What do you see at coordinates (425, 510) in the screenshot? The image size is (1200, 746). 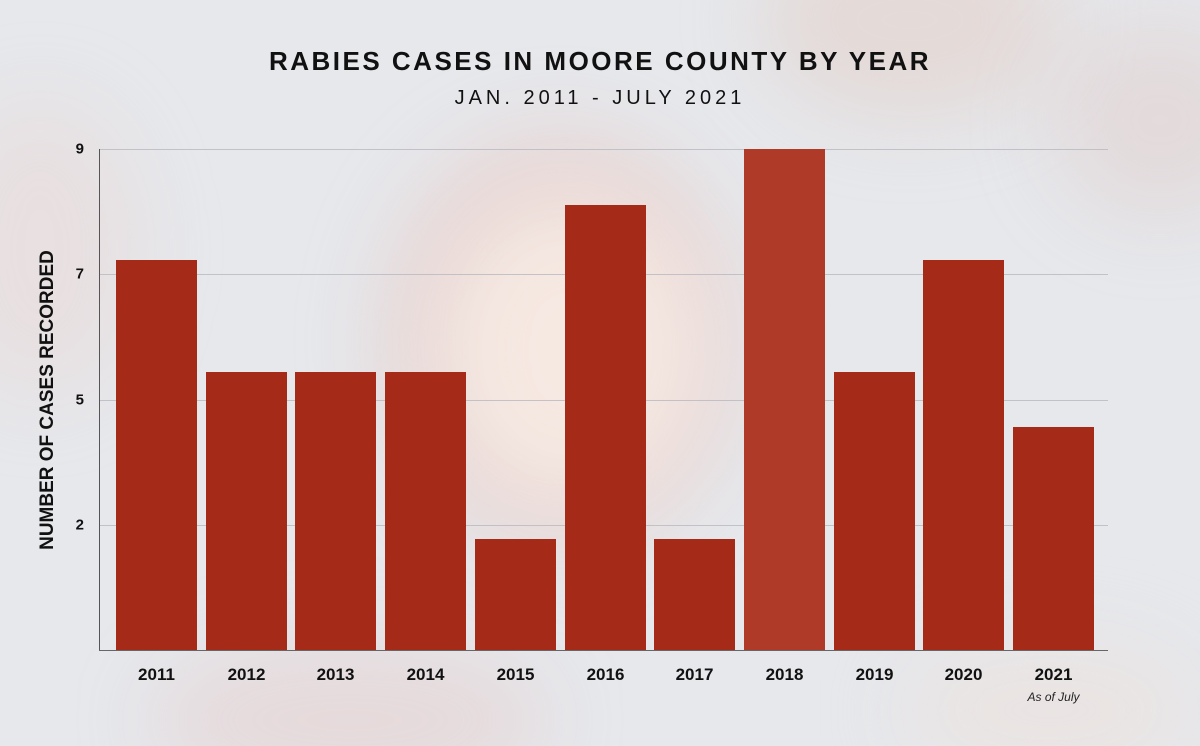 I see `bar-2014` at bounding box center [425, 510].